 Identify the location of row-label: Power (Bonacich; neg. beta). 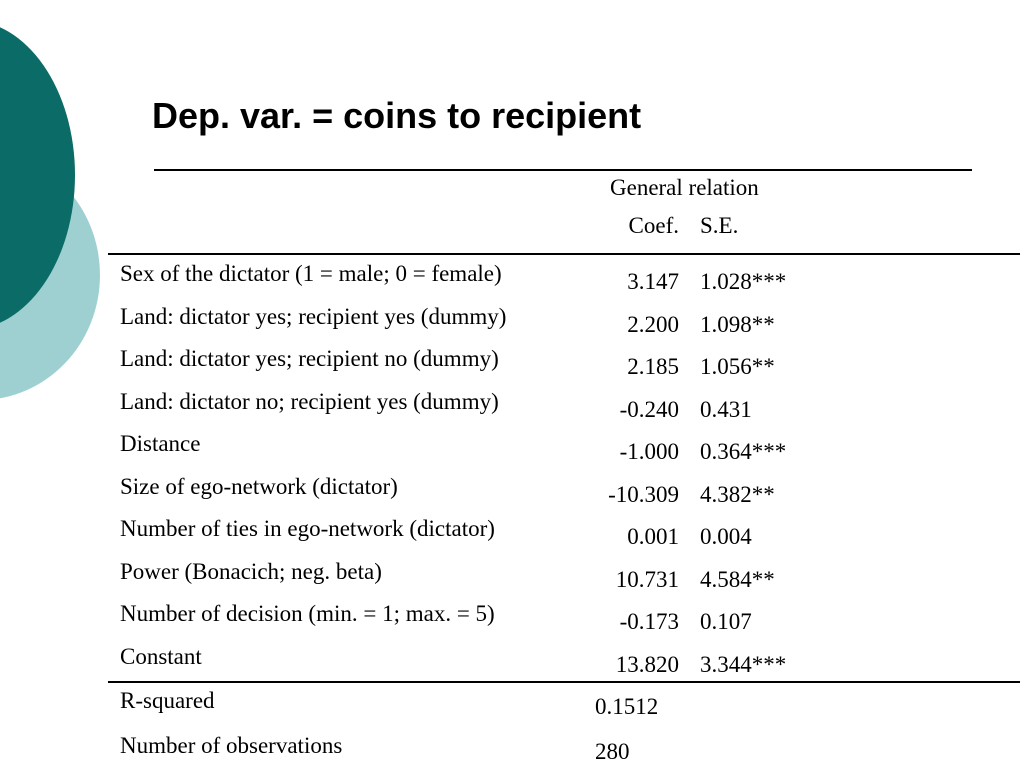
(251, 571).